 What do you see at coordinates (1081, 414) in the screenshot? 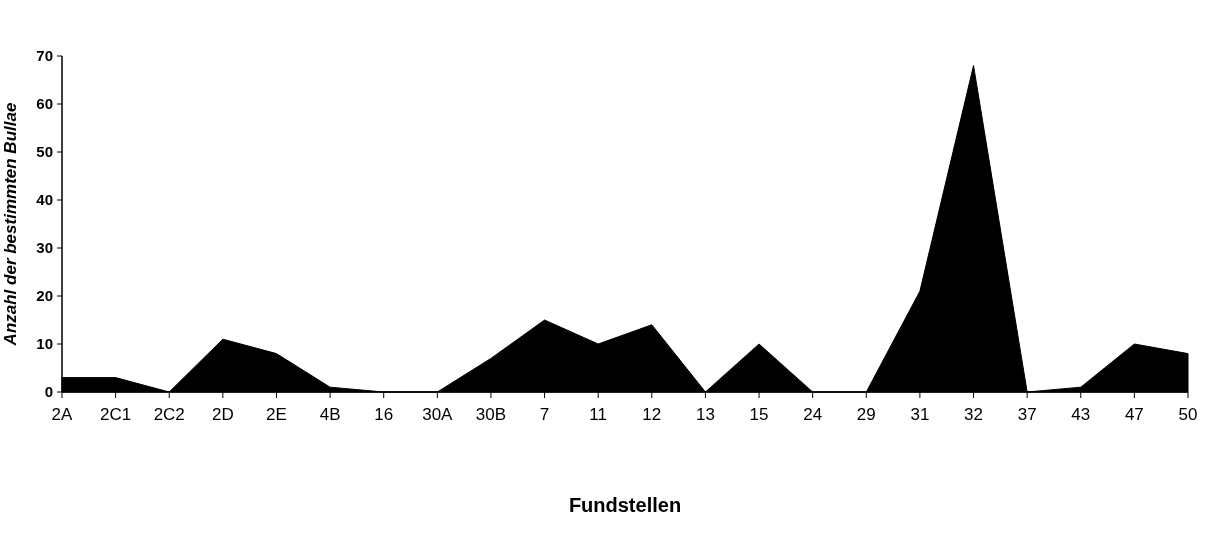
I see `x-tick-label: 43` at bounding box center [1081, 414].